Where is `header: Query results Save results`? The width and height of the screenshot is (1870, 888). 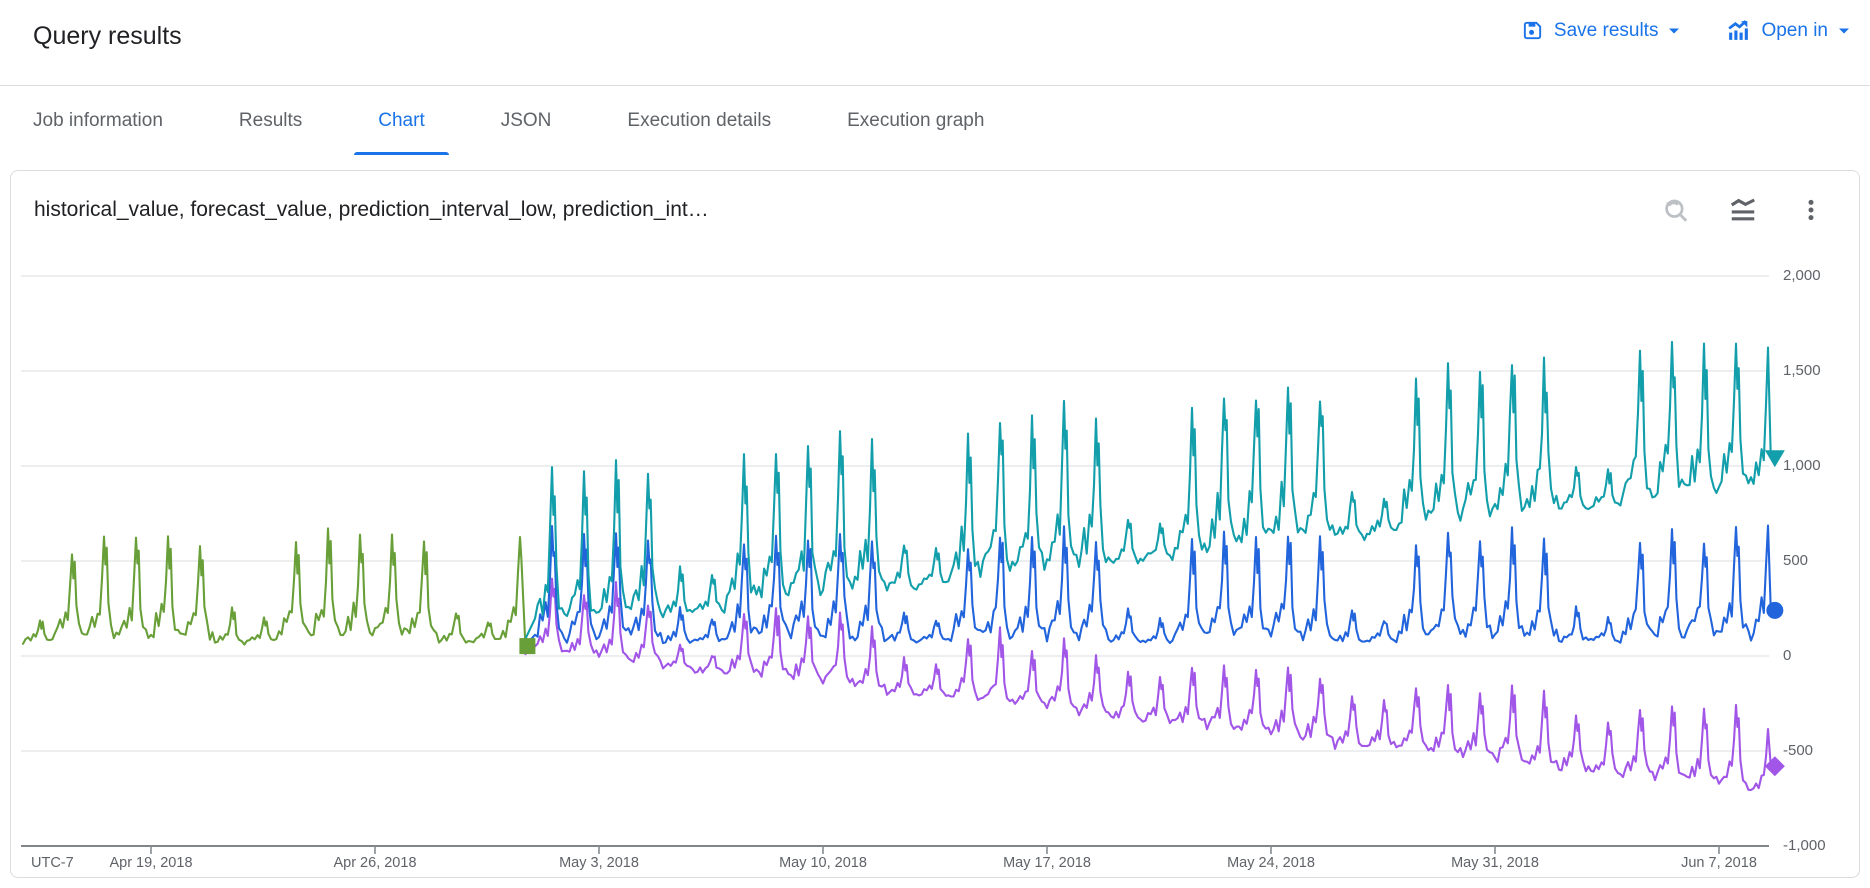 header: Query results Save results is located at coordinates (935, 42).